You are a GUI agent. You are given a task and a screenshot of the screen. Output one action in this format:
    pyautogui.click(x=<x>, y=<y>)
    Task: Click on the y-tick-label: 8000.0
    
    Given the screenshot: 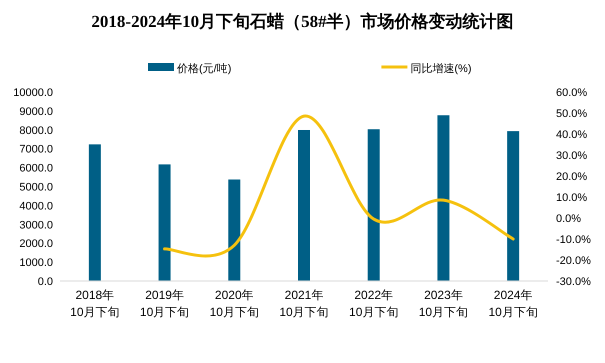 What is the action you would take?
    pyautogui.click(x=36, y=130)
    